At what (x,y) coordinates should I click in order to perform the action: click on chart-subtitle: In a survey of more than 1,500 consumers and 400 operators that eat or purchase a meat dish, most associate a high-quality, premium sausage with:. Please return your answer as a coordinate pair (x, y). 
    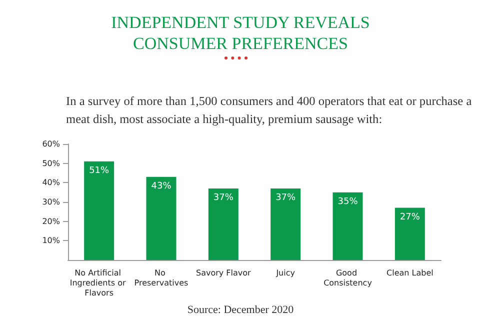
    Looking at the image, I should click on (269, 110).